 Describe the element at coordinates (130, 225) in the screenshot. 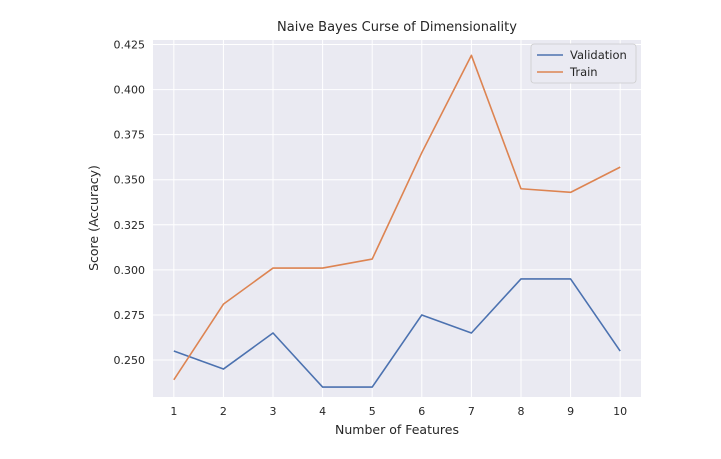

I see `y-tick-label: 0.325` at that location.